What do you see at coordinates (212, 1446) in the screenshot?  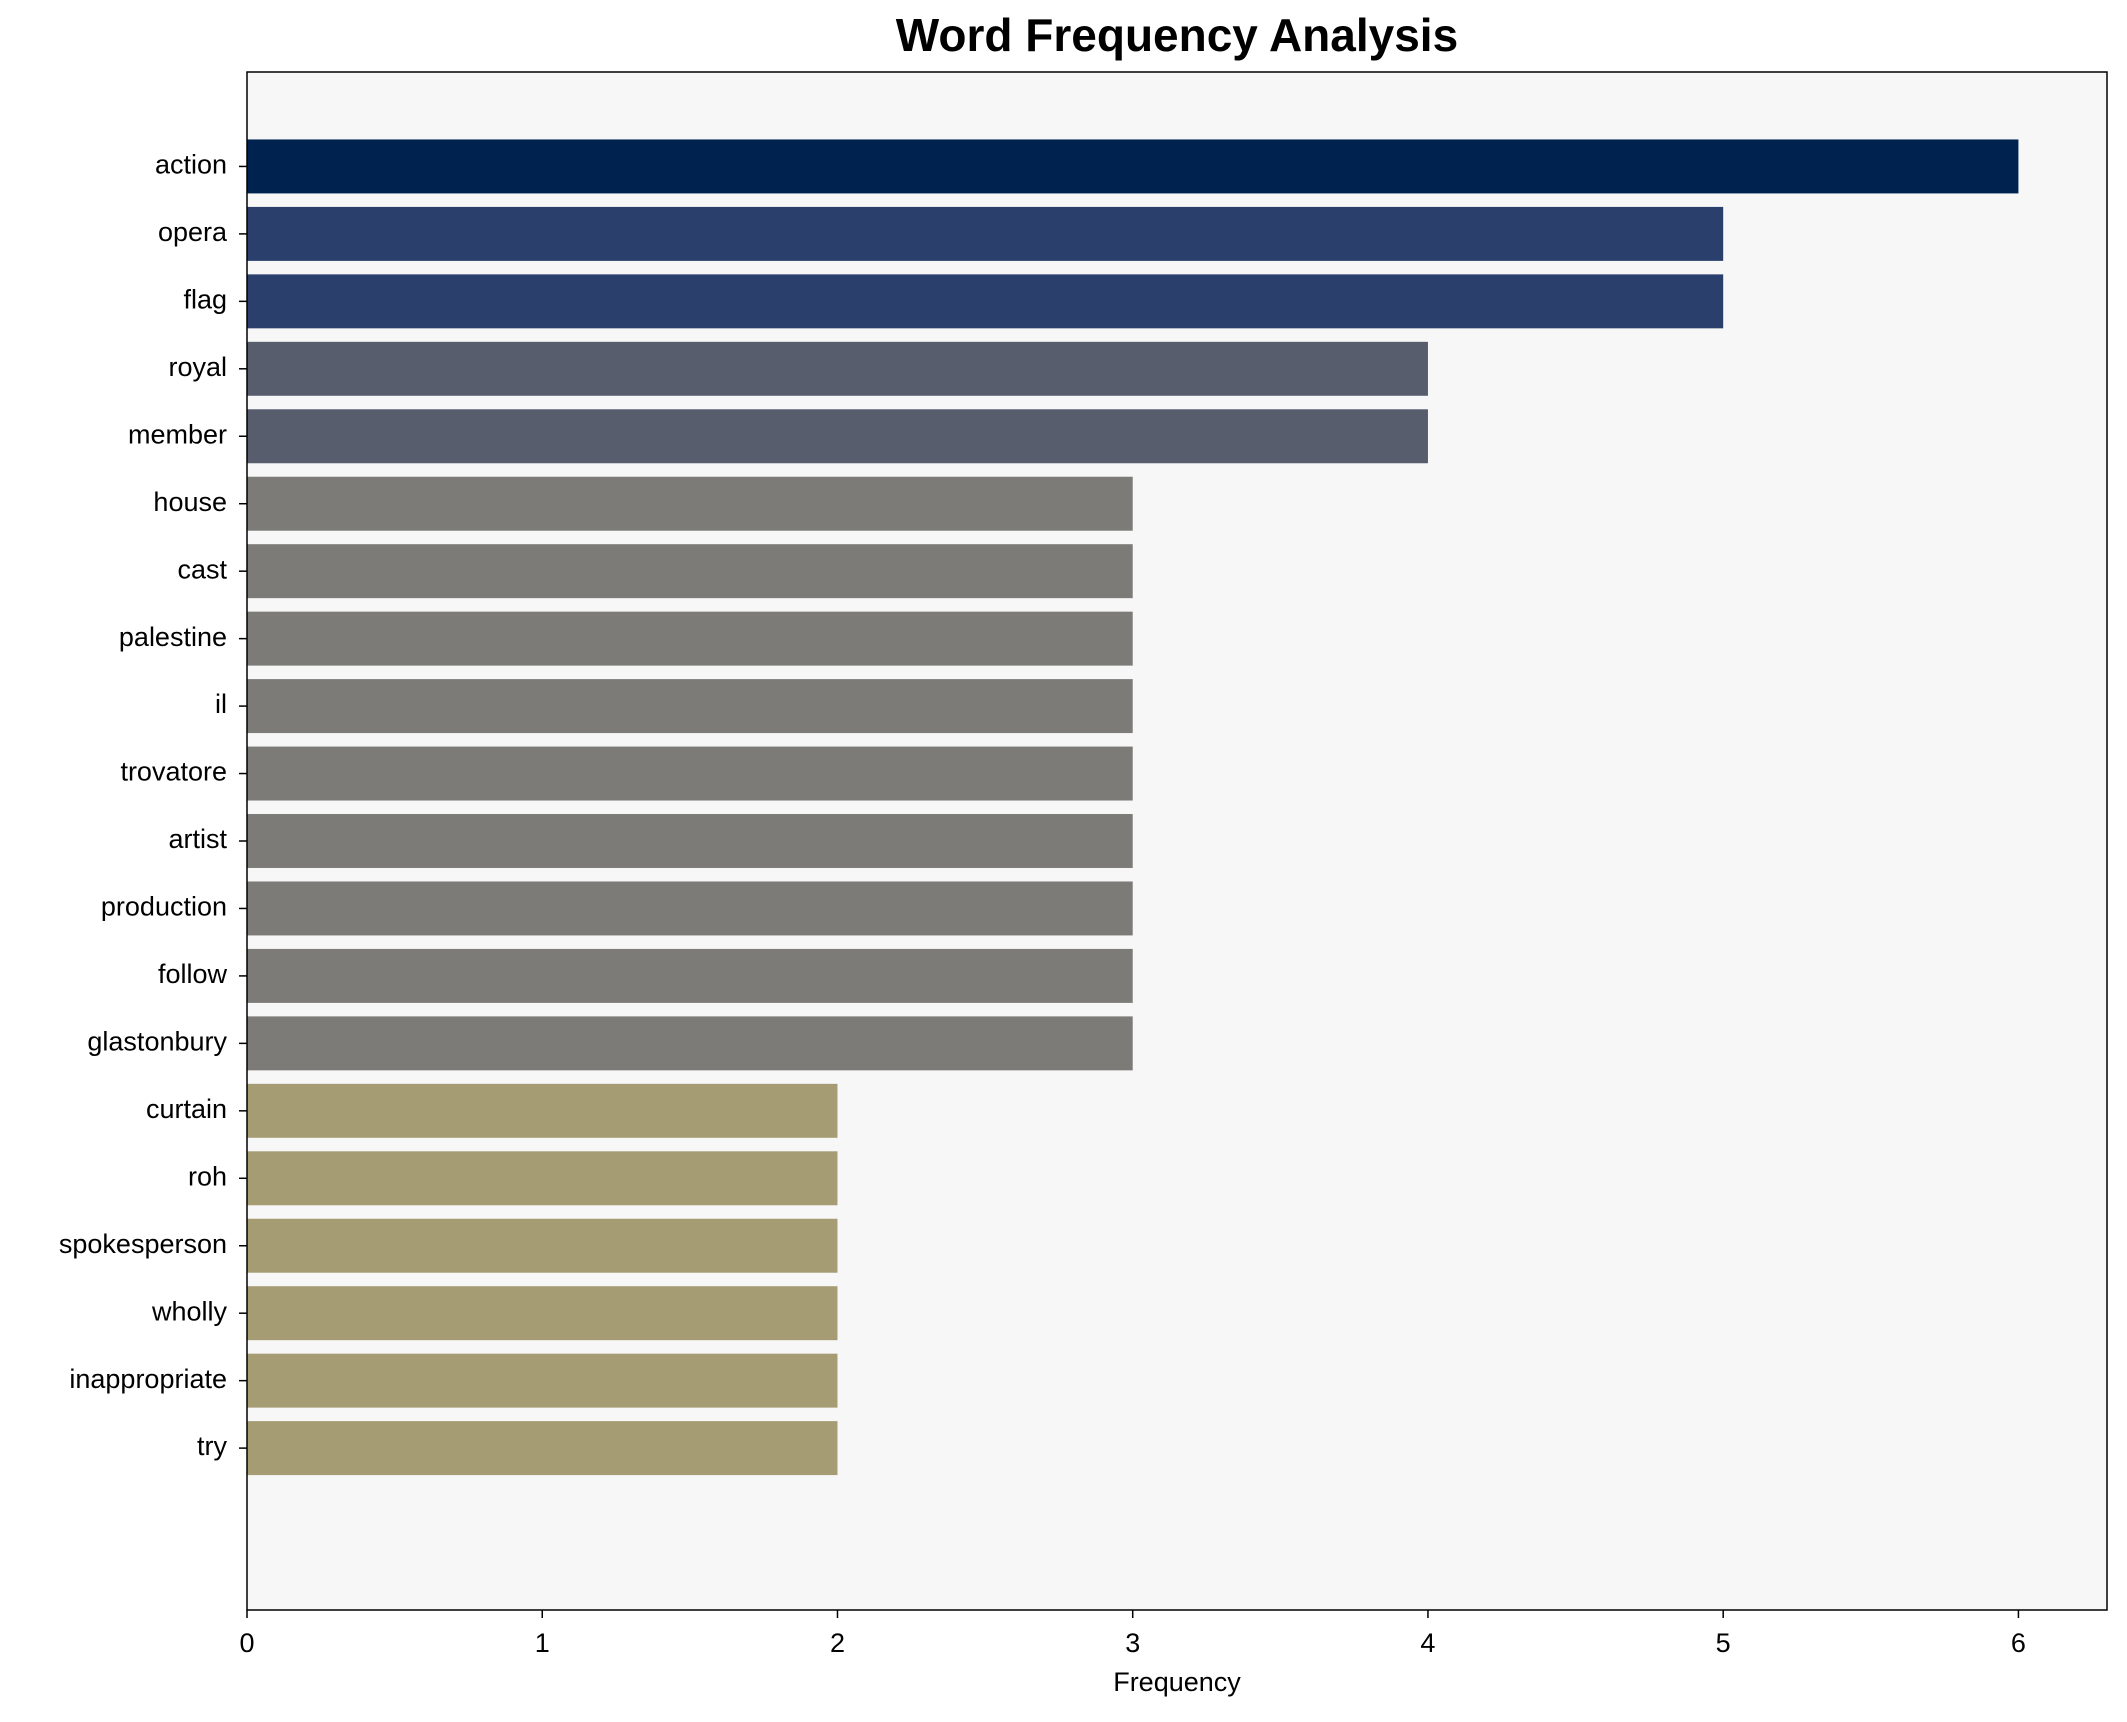 I see `y-tick-label: try` at bounding box center [212, 1446].